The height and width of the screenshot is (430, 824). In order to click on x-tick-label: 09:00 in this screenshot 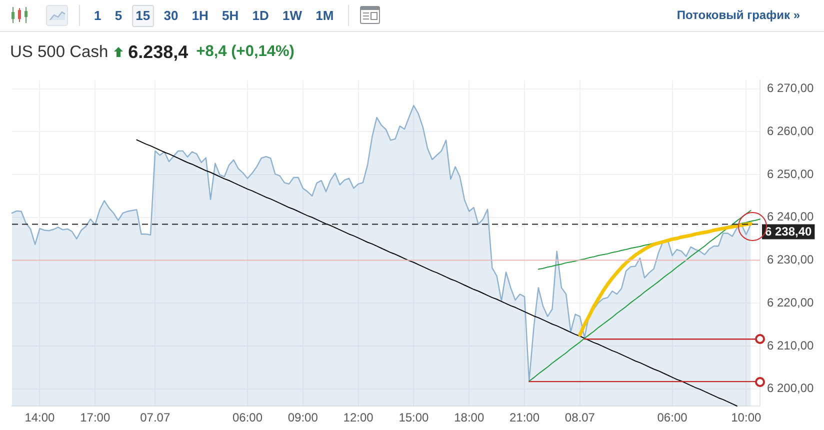, I will do `click(303, 417)`.